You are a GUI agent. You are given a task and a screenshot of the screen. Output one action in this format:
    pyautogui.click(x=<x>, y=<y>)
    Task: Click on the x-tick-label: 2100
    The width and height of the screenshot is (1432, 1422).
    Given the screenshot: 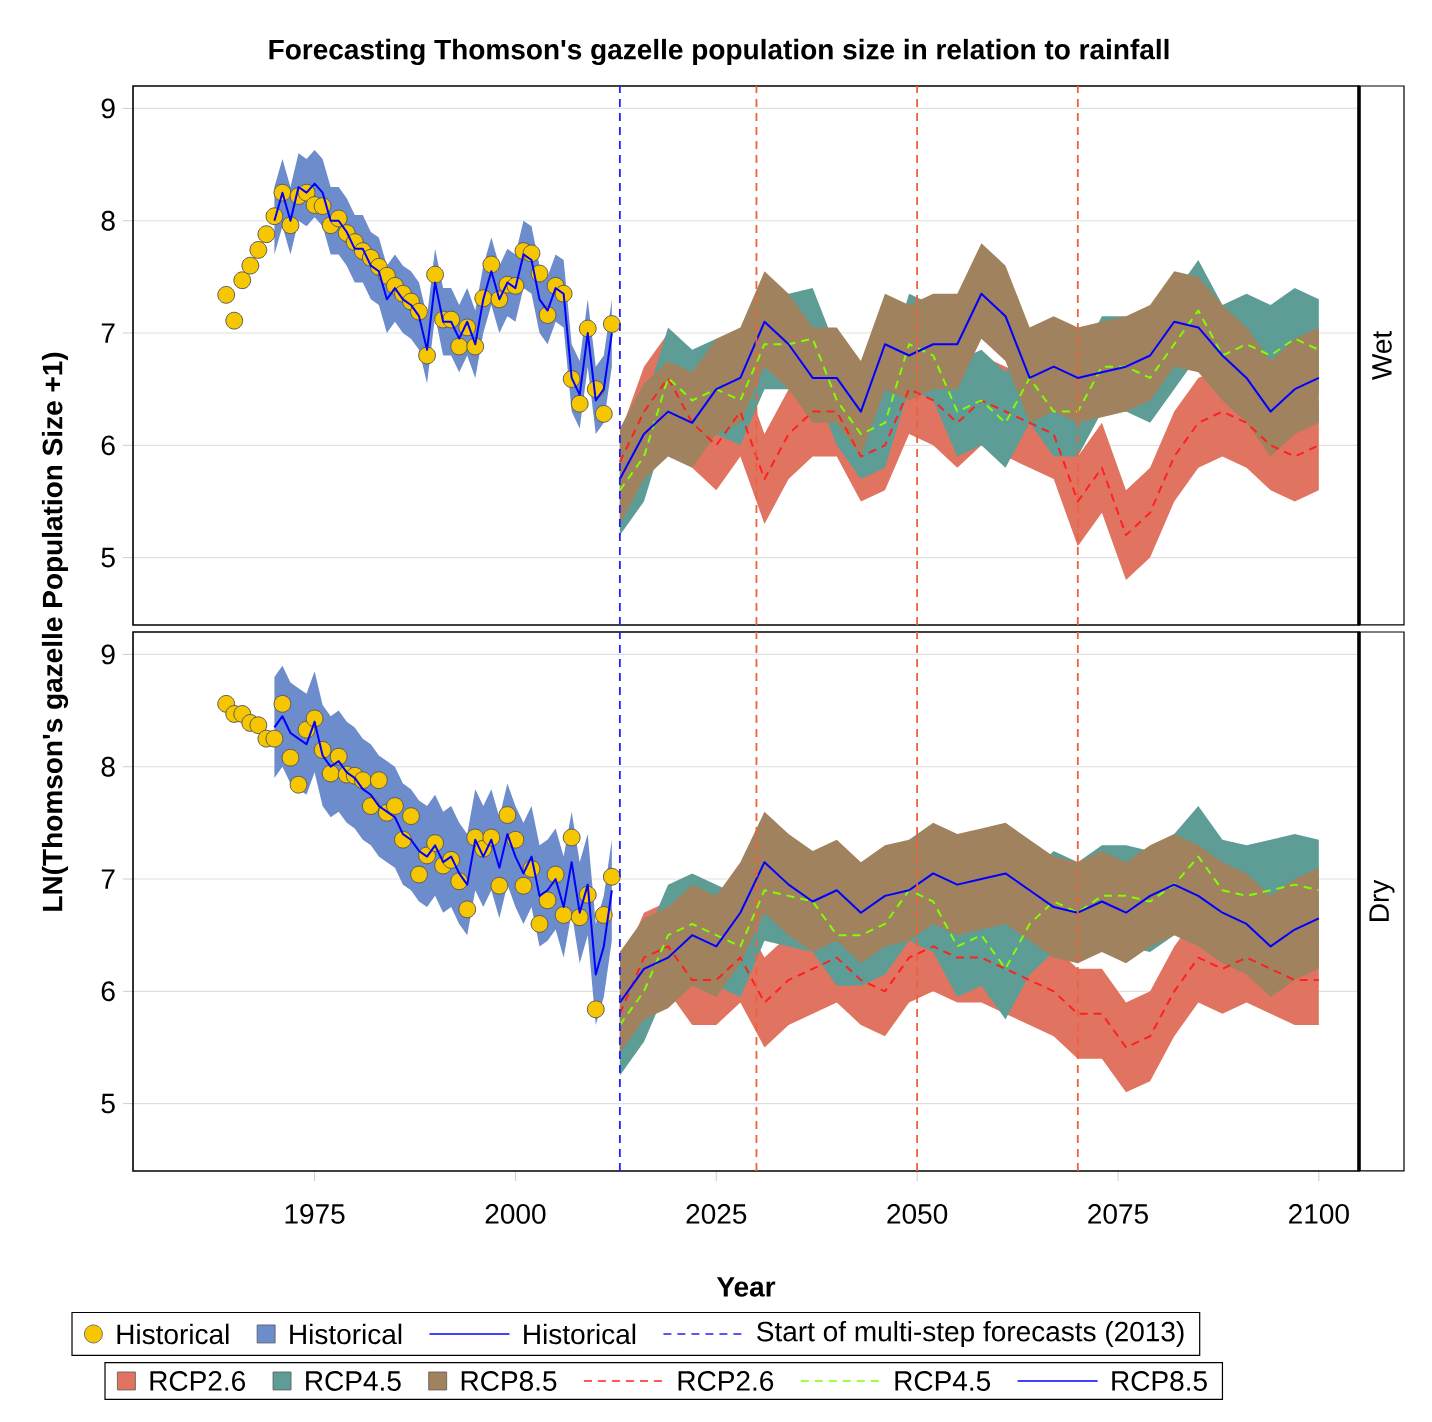 What is the action you would take?
    pyautogui.click(x=1319, y=1214)
    